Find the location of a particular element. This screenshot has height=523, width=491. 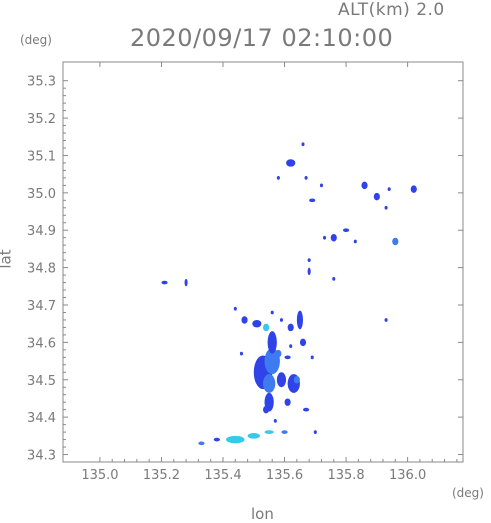

x-tick-label: 135.6 is located at coordinates (284, 475).